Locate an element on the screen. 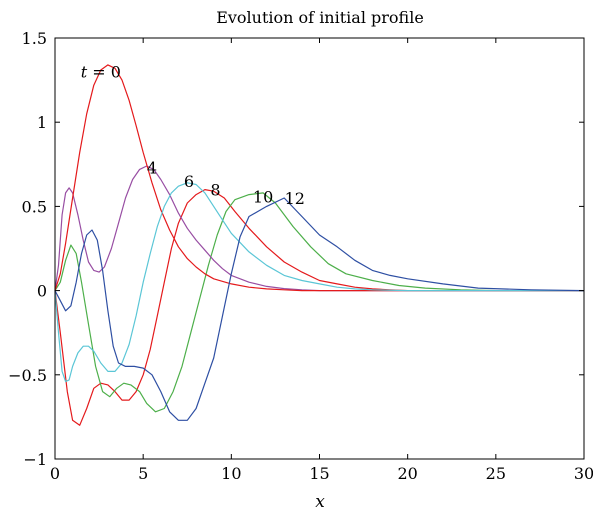  y-tick-label: 1 is located at coordinates (42, 122).